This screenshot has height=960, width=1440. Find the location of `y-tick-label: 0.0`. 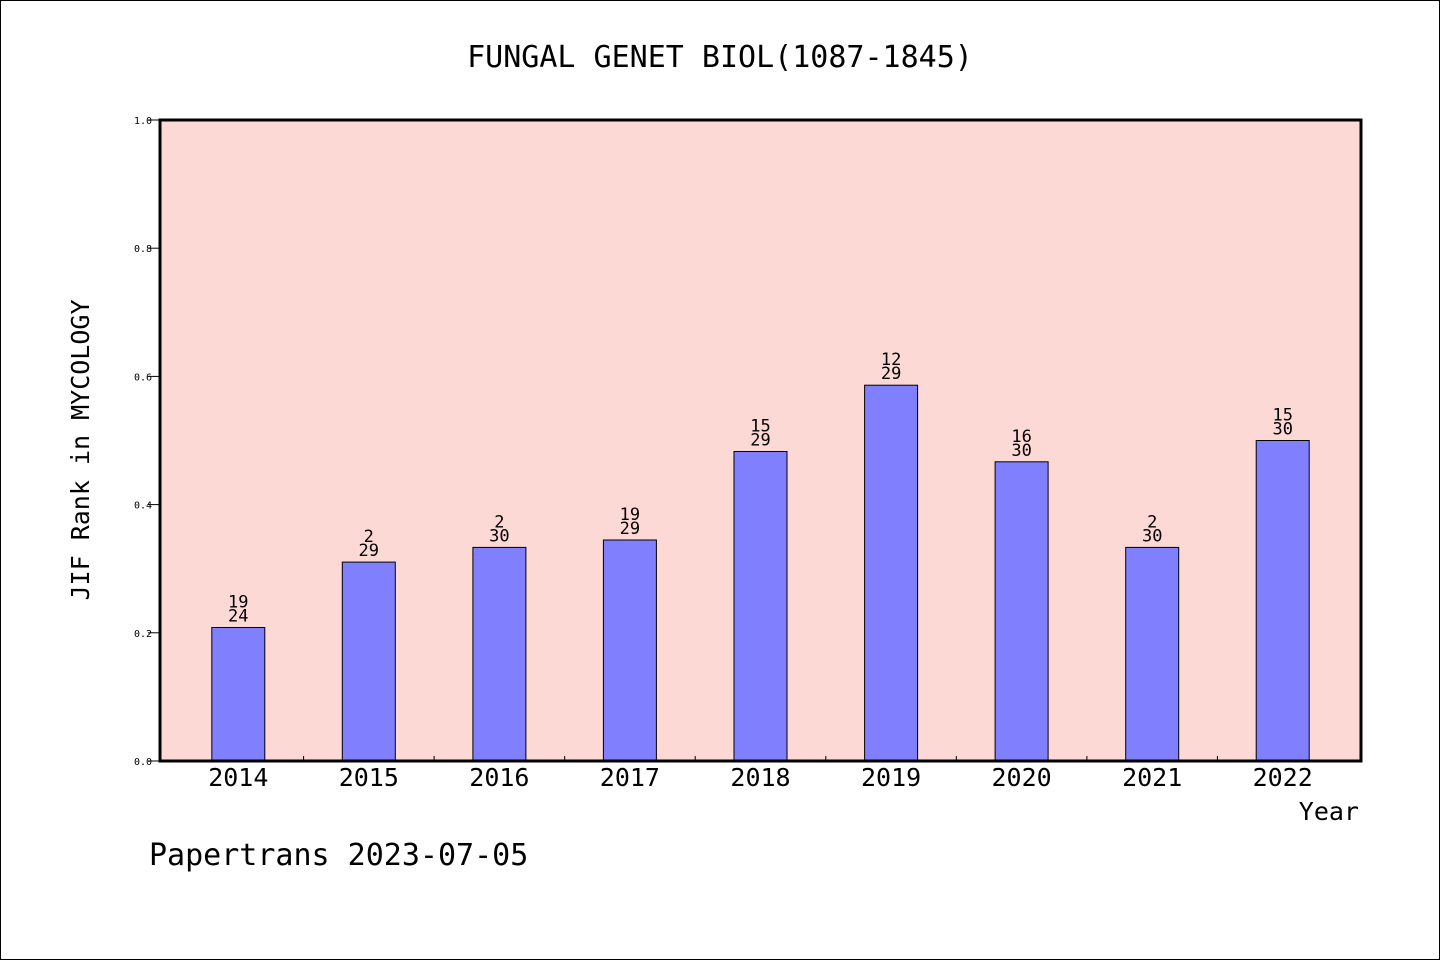

y-tick-label: 0.0 is located at coordinates (143, 762).